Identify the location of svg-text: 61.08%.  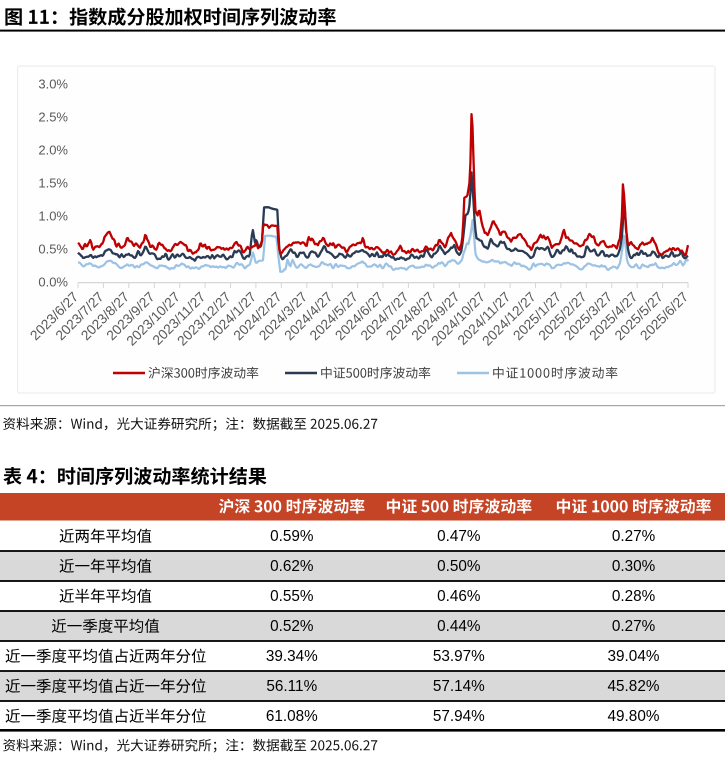
(292, 716).